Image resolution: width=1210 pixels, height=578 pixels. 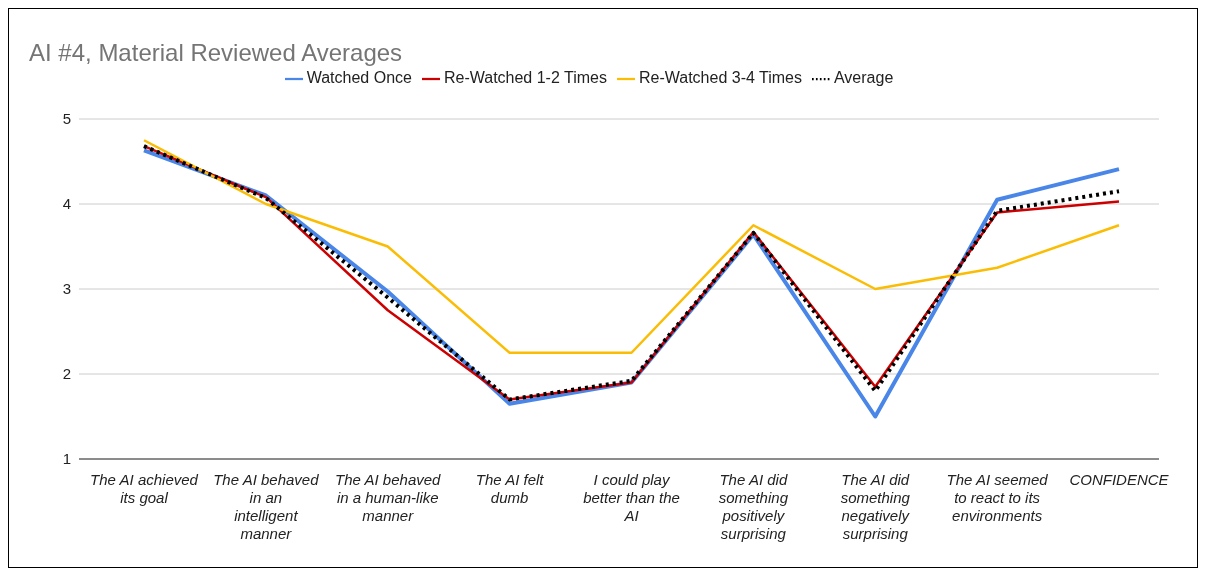 I want to click on x-tick-label: The AI felt dumb, so click(x=510, y=488).